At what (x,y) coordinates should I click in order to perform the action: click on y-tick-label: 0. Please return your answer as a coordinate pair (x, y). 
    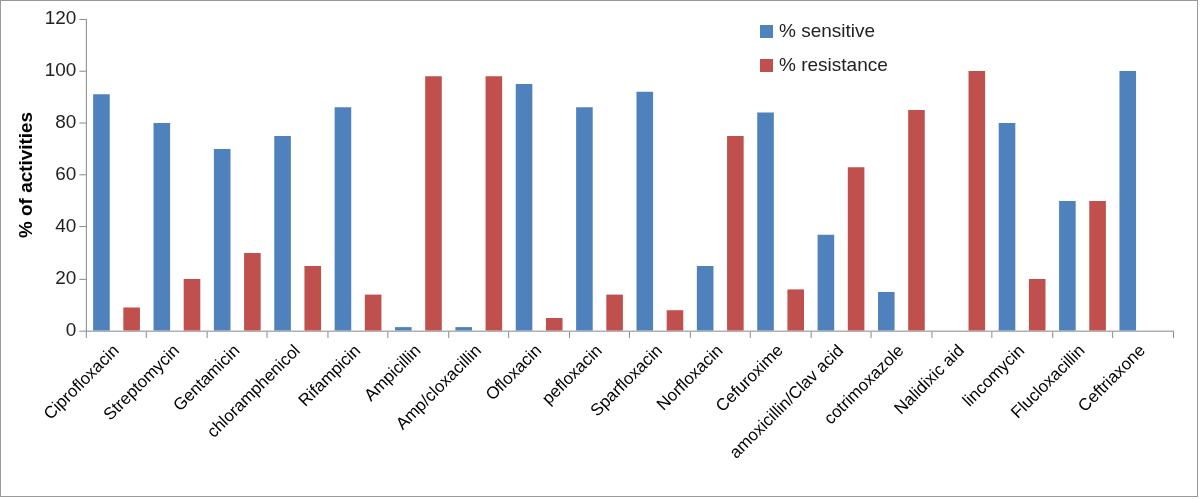
    Looking at the image, I should click on (71, 330).